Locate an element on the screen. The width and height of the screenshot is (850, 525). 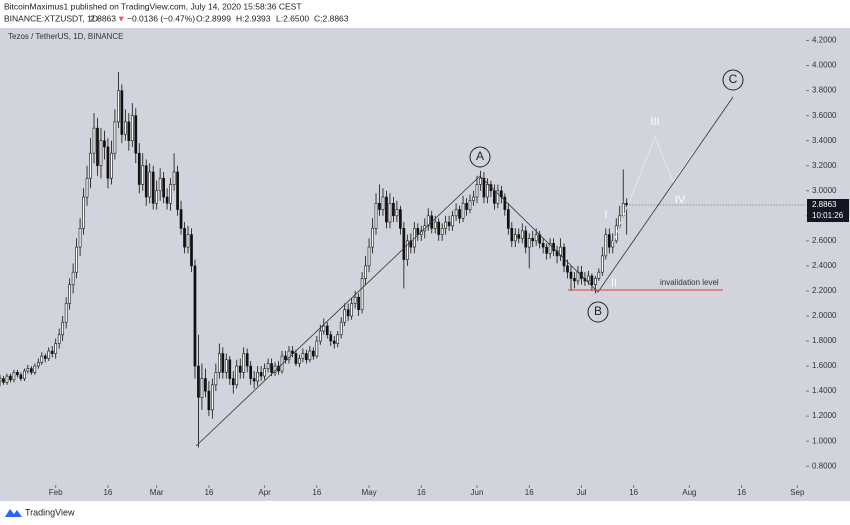
invalidation-label: invalidation level is located at coordinates (689, 282).